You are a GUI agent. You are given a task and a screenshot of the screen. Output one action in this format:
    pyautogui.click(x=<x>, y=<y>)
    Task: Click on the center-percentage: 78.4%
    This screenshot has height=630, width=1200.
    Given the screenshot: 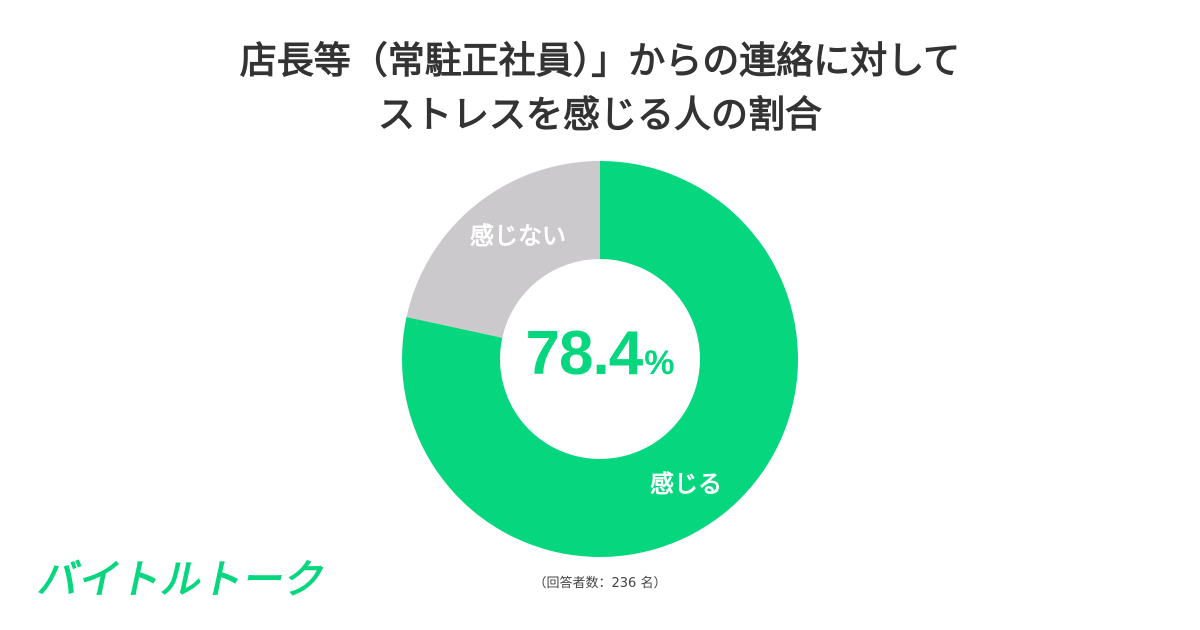 What is the action you would take?
    pyautogui.click(x=600, y=358)
    